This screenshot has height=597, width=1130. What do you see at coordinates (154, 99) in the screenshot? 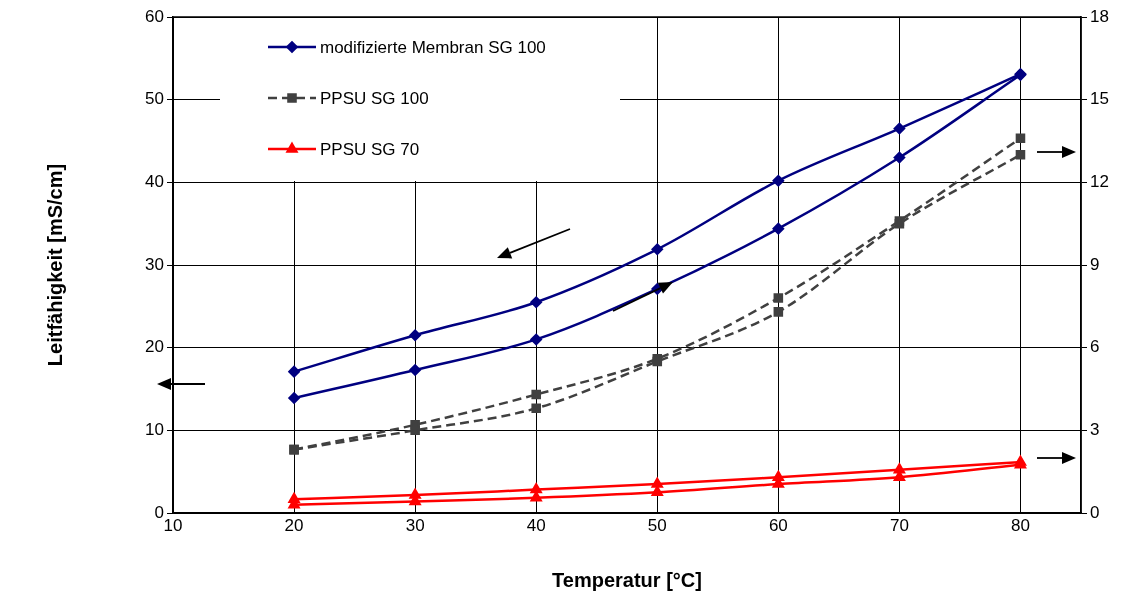
I see `y-tick-label: 50` at bounding box center [154, 99].